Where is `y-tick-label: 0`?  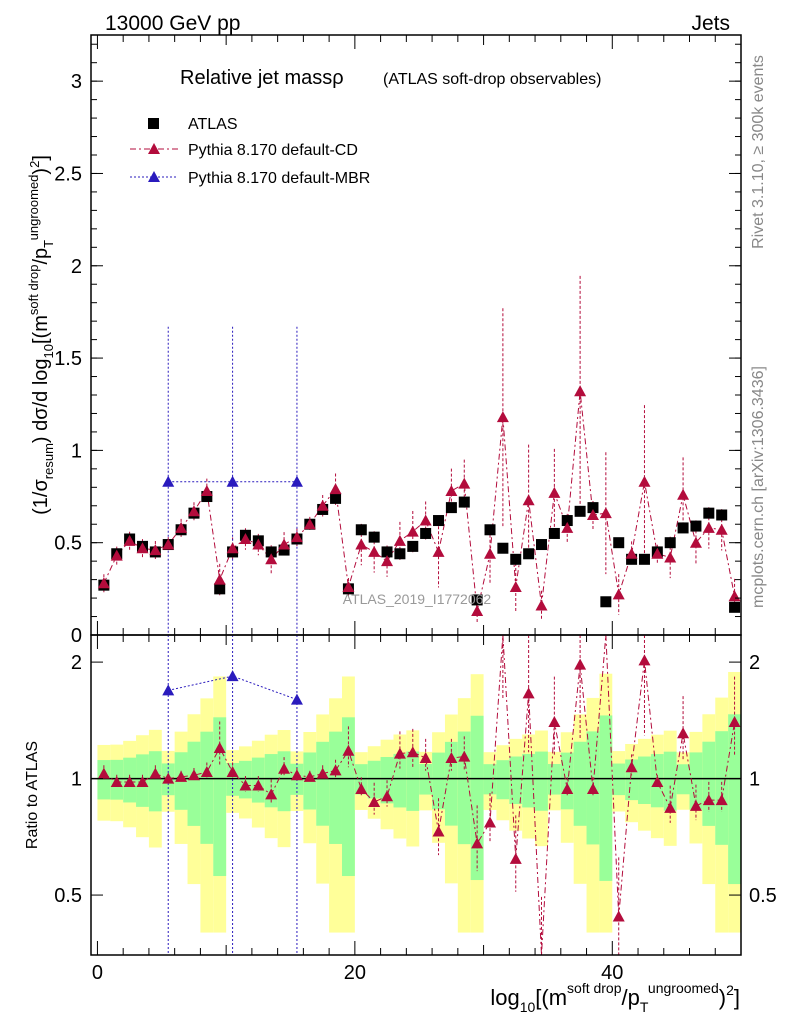 y-tick-label: 0 is located at coordinates (76, 636).